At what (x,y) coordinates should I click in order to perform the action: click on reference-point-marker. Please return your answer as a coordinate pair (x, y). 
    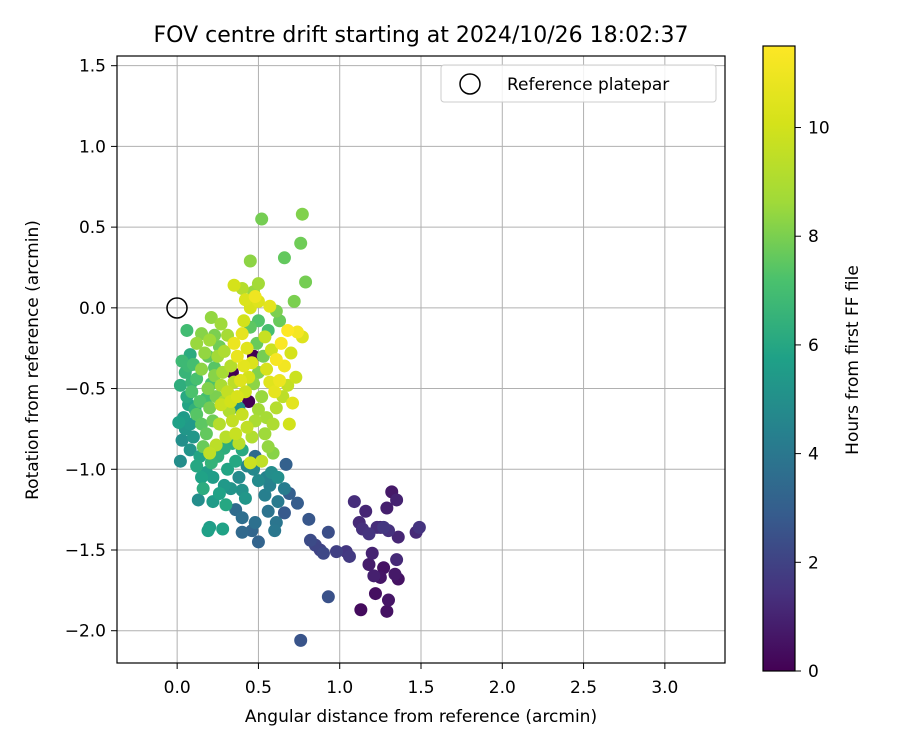
    Looking at the image, I should click on (177, 308).